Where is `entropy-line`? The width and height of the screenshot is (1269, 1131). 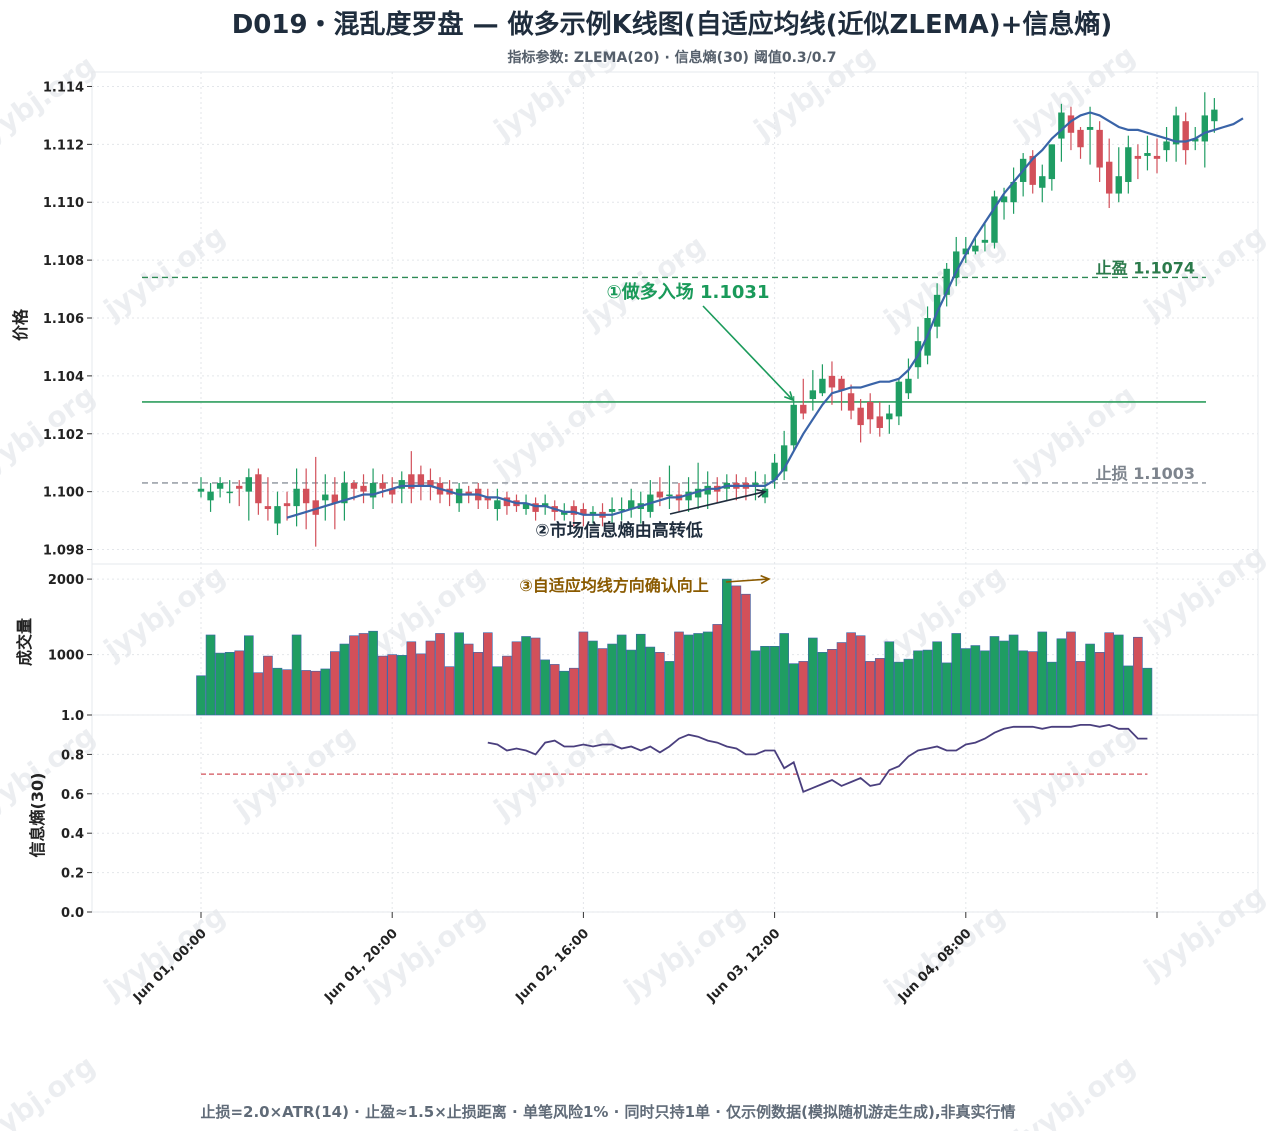
entropy-line is located at coordinates (817, 758).